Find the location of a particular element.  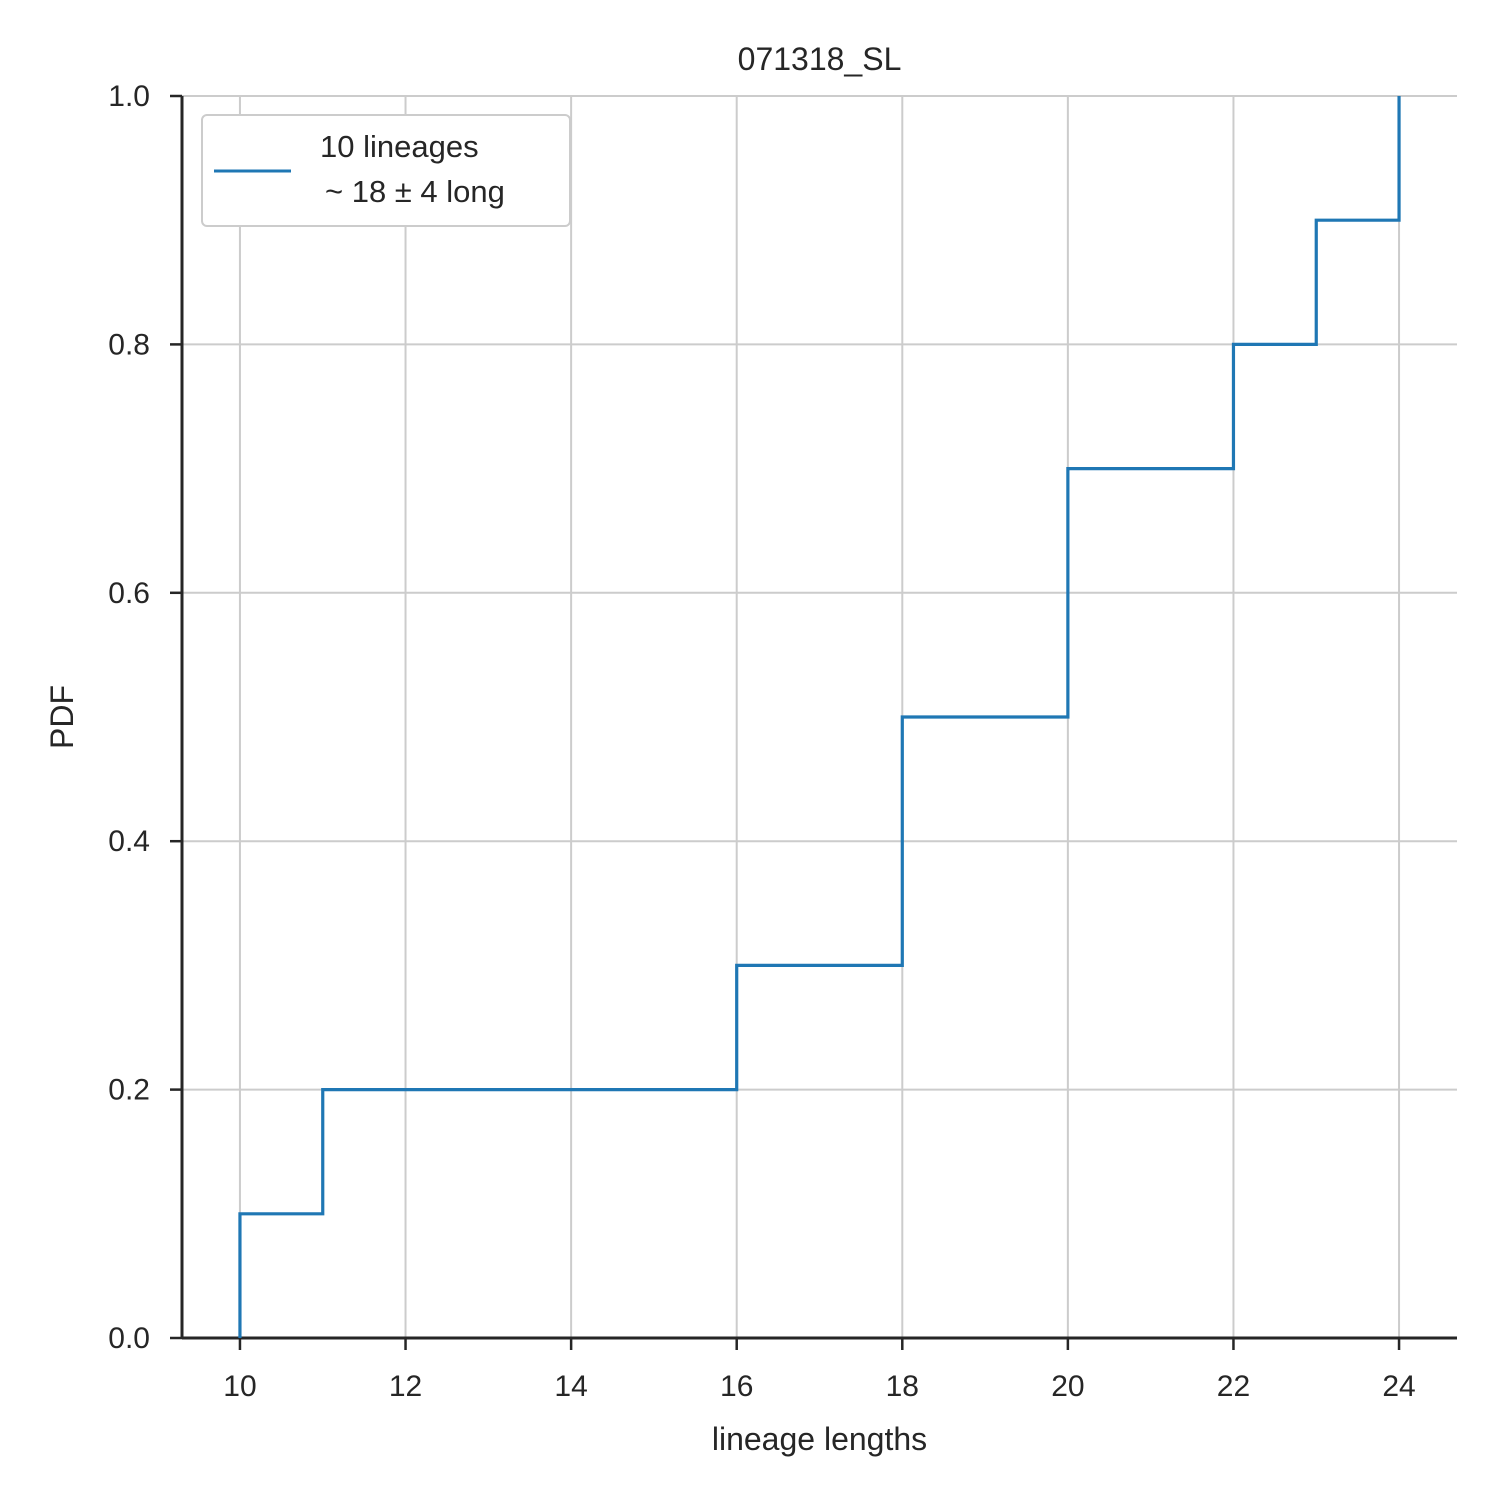

legend-entry-line1: 10 lineages is located at coordinates (399, 146).